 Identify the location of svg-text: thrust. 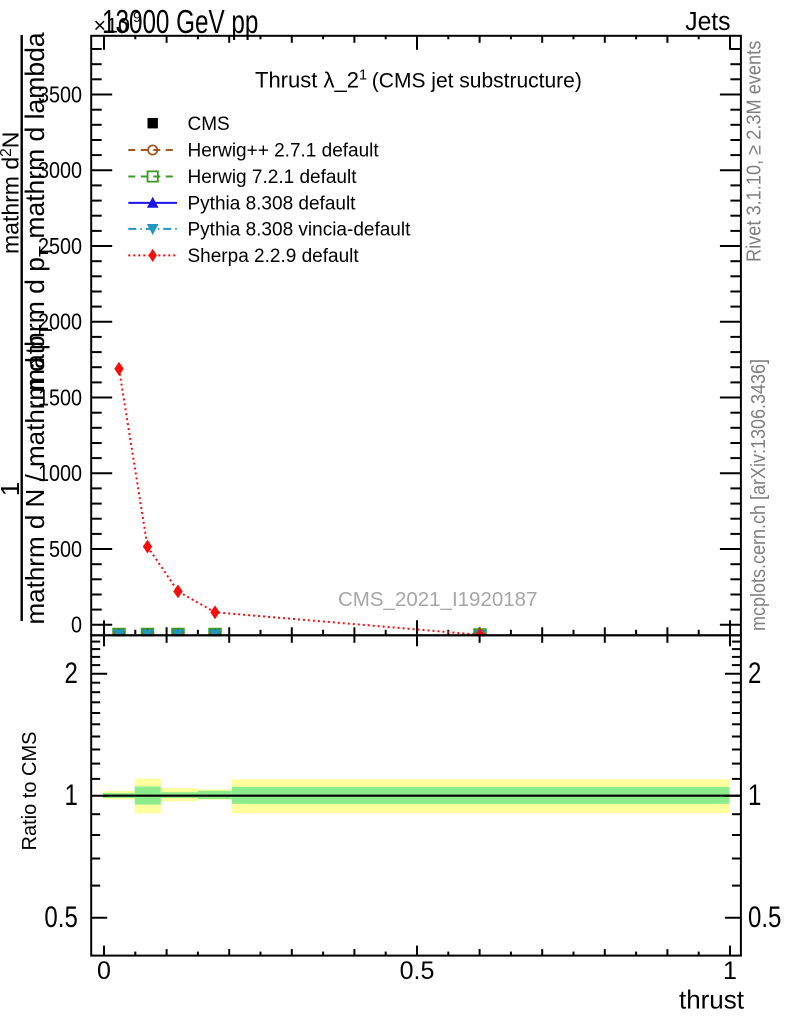
(712, 1000).